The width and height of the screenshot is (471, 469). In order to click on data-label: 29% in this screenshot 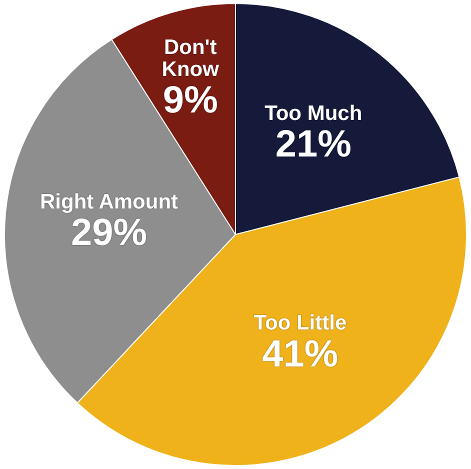, I will do `click(109, 233)`.